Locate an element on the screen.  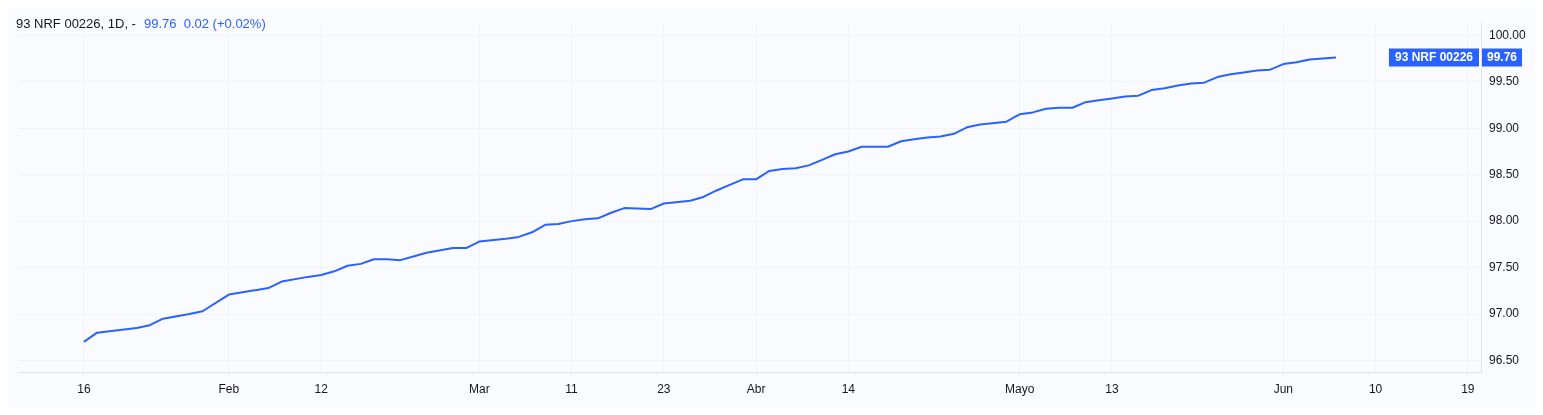
y-tick-label: 97.50 is located at coordinates (1504, 266).